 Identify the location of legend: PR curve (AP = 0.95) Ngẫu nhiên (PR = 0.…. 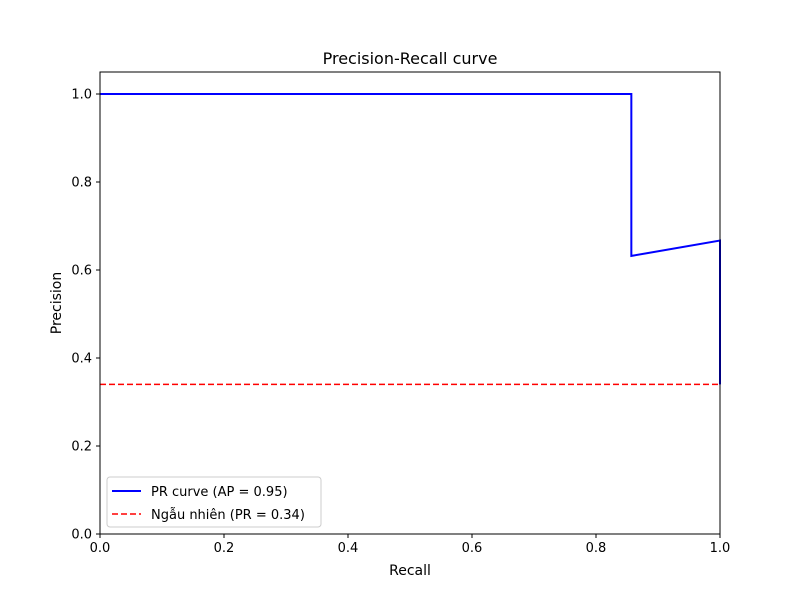
(214, 502).